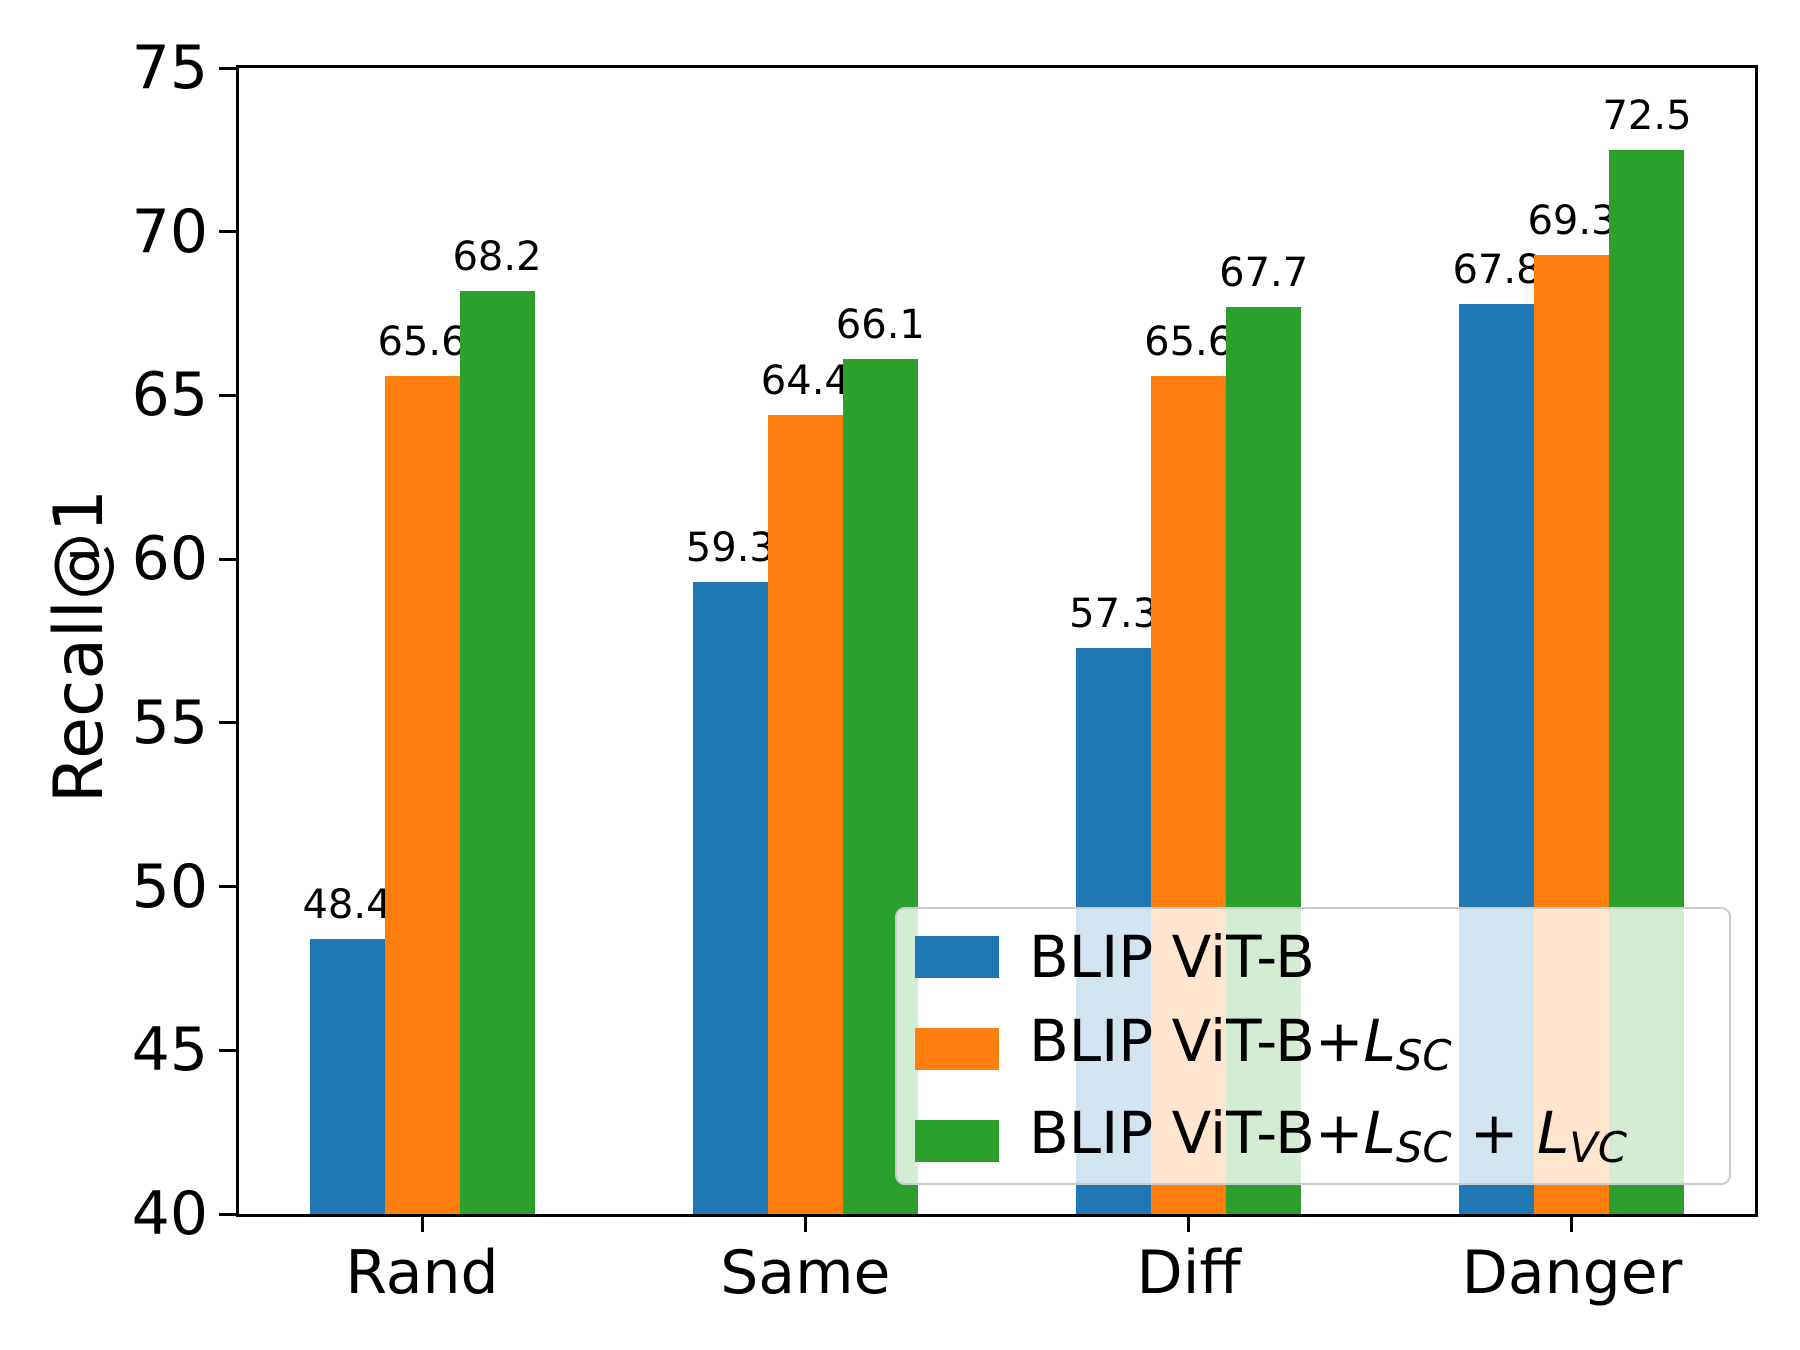 The height and width of the screenshot is (1350, 1800). Describe the element at coordinates (1572, 220) in the screenshot. I see `bar-value-label: 69.3` at that location.